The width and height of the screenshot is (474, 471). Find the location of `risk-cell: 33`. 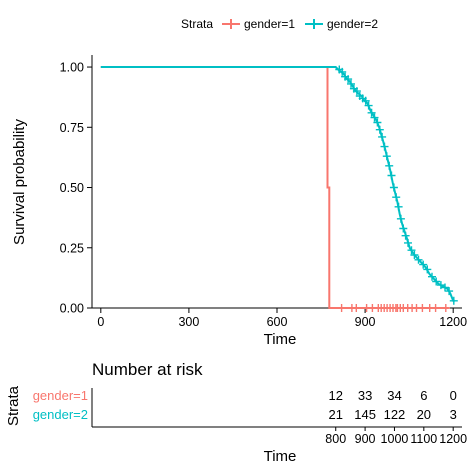

risk-cell: 33 is located at coordinates (365, 395).